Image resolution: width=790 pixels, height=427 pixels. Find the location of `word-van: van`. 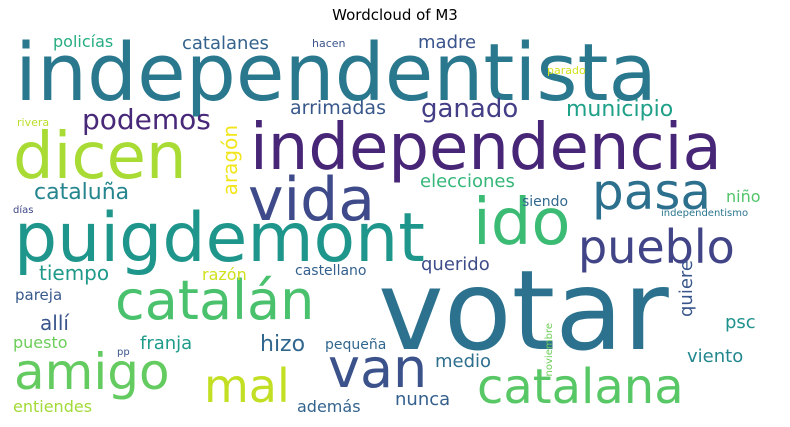

word-van: van is located at coordinates (378, 368).